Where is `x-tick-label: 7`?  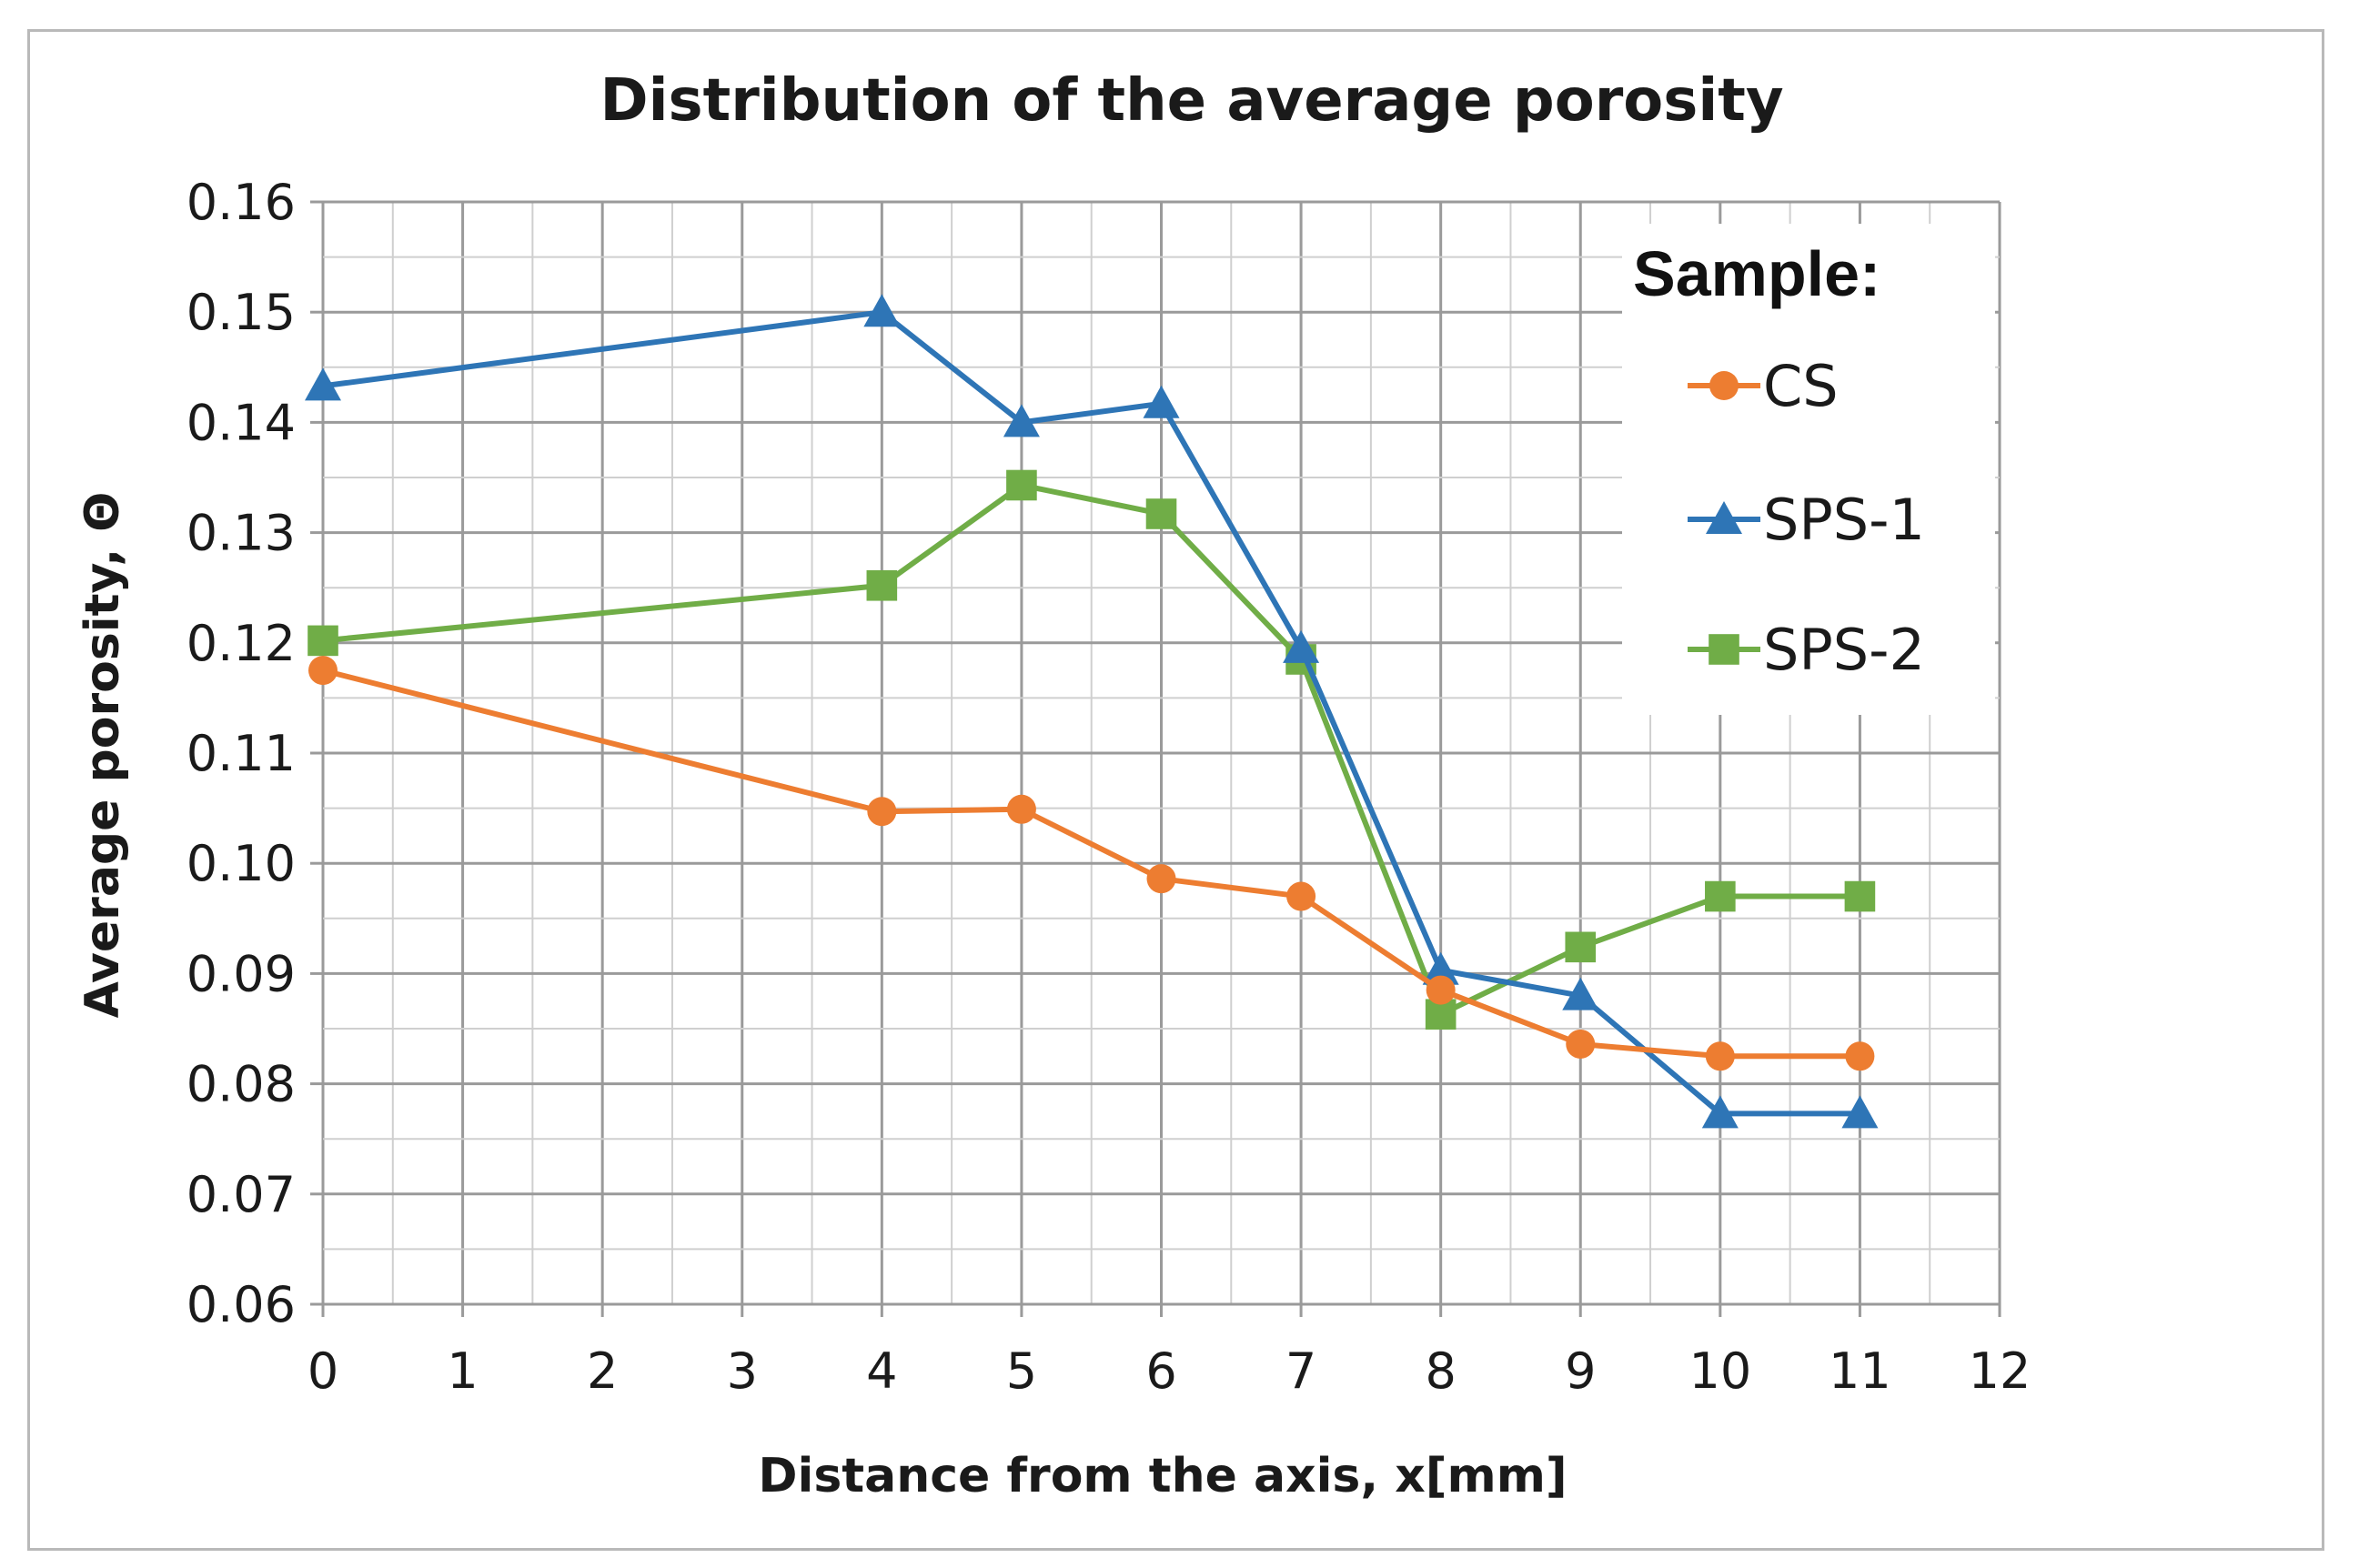
x-tick-label: 7 is located at coordinates (1300, 1371).